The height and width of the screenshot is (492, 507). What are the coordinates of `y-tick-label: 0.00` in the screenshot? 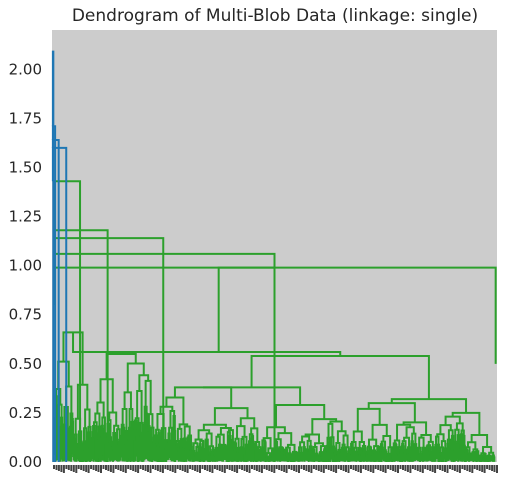 It's located at (25, 462).